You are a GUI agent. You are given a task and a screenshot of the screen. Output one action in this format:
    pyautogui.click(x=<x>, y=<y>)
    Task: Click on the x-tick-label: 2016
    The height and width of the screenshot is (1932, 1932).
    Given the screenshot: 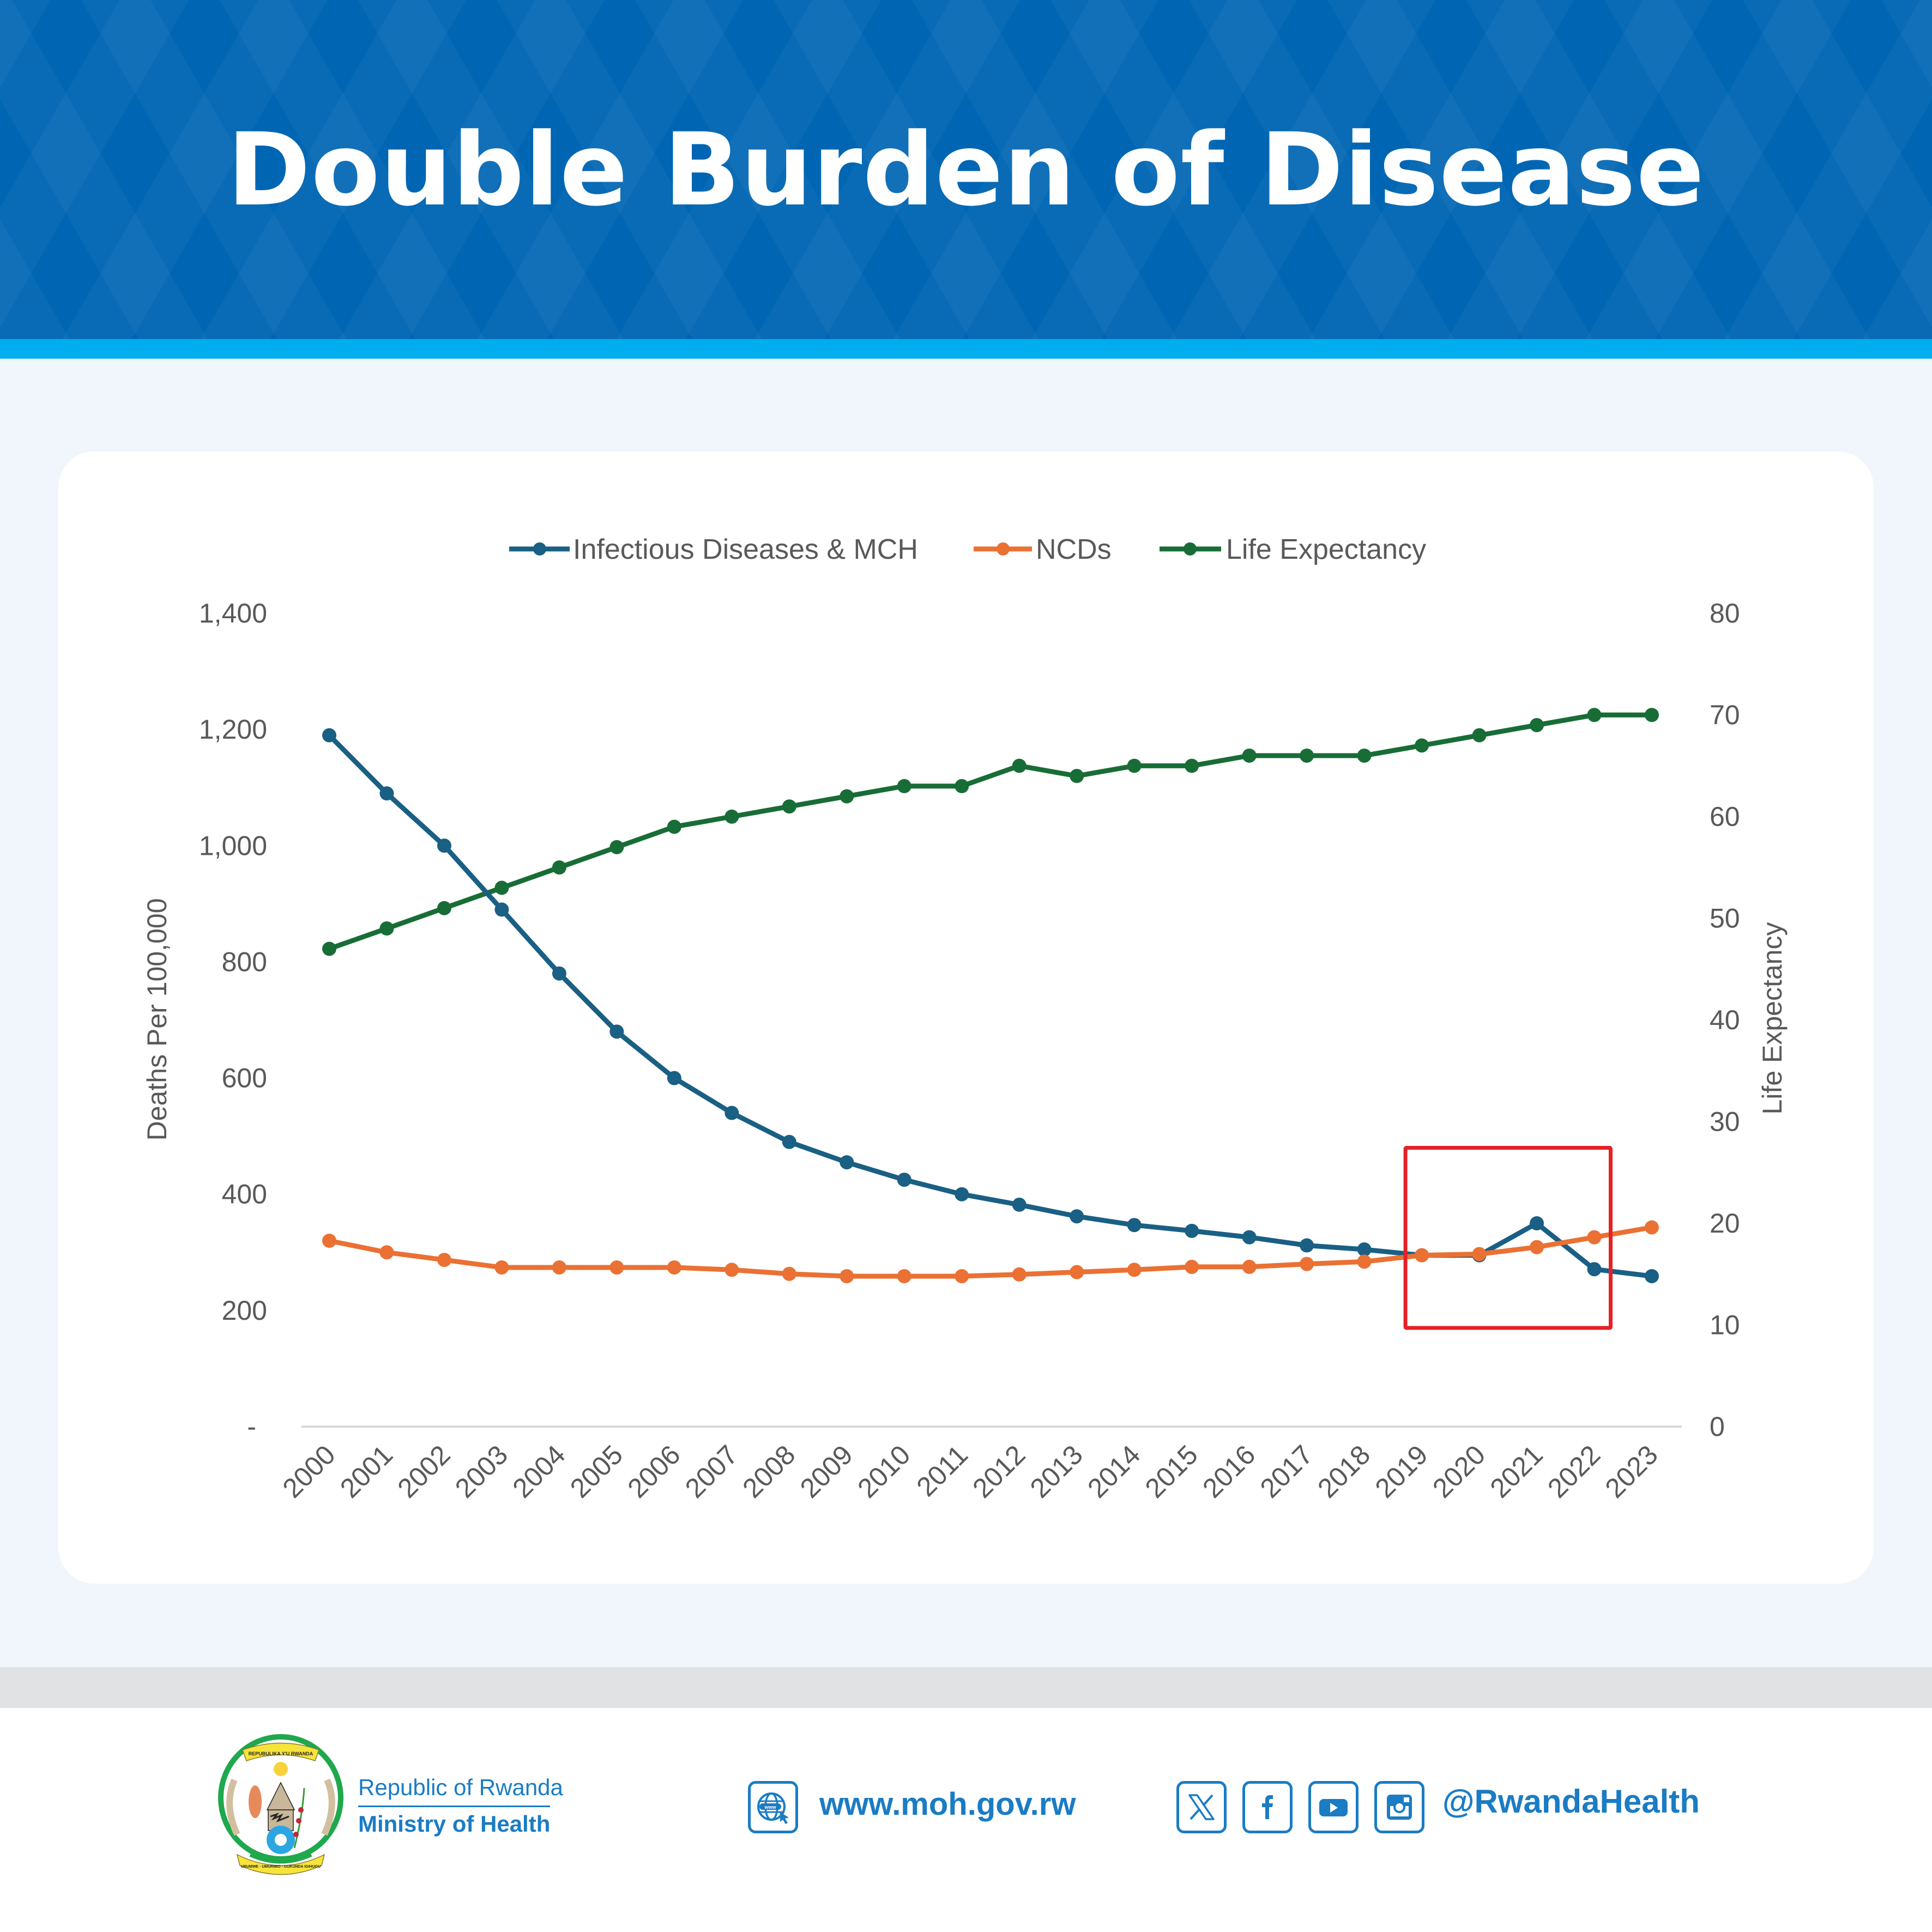 What is the action you would take?
    pyautogui.click(x=1229, y=1471)
    